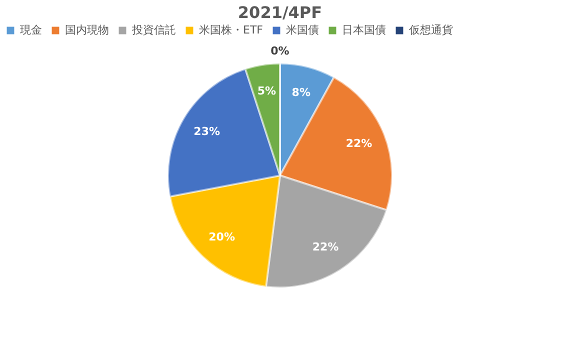 This screenshot has width=586, height=352. What do you see at coordinates (280, 51) in the screenshot?
I see `text: 0%` at bounding box center [280, 51].